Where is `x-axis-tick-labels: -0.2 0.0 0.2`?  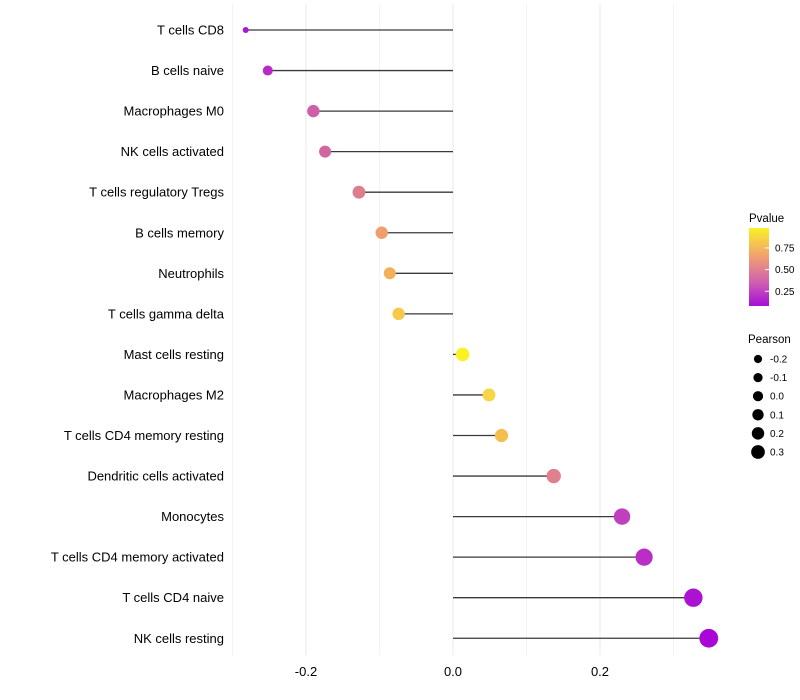
x-axis-tick-labels: -0.2 0.0 0.2 is located at coordinates (452, 671).